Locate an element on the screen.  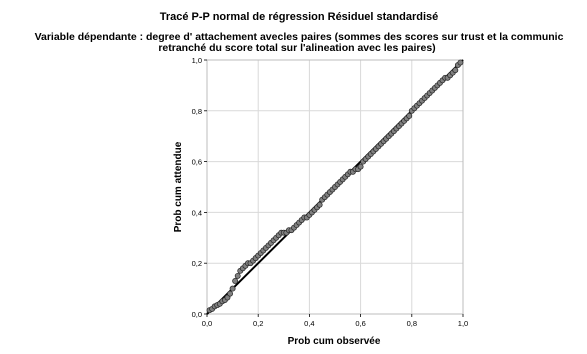
x-axis-label: Prob cum observée is located at coordinates (334, 341).